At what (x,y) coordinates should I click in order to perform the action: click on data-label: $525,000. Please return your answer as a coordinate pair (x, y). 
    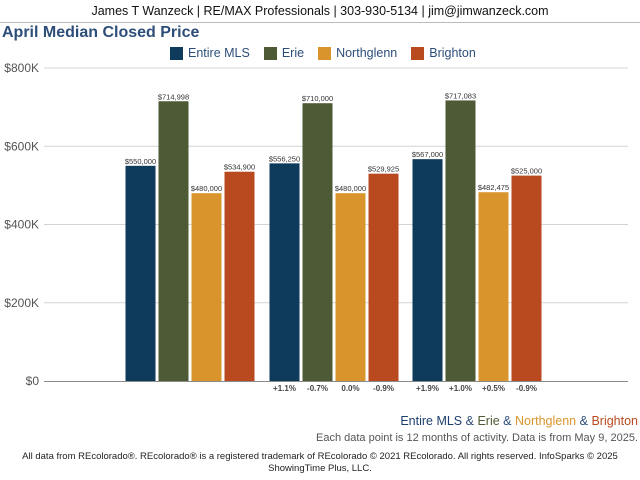
    Looking at the image, I should click on (526, 171).